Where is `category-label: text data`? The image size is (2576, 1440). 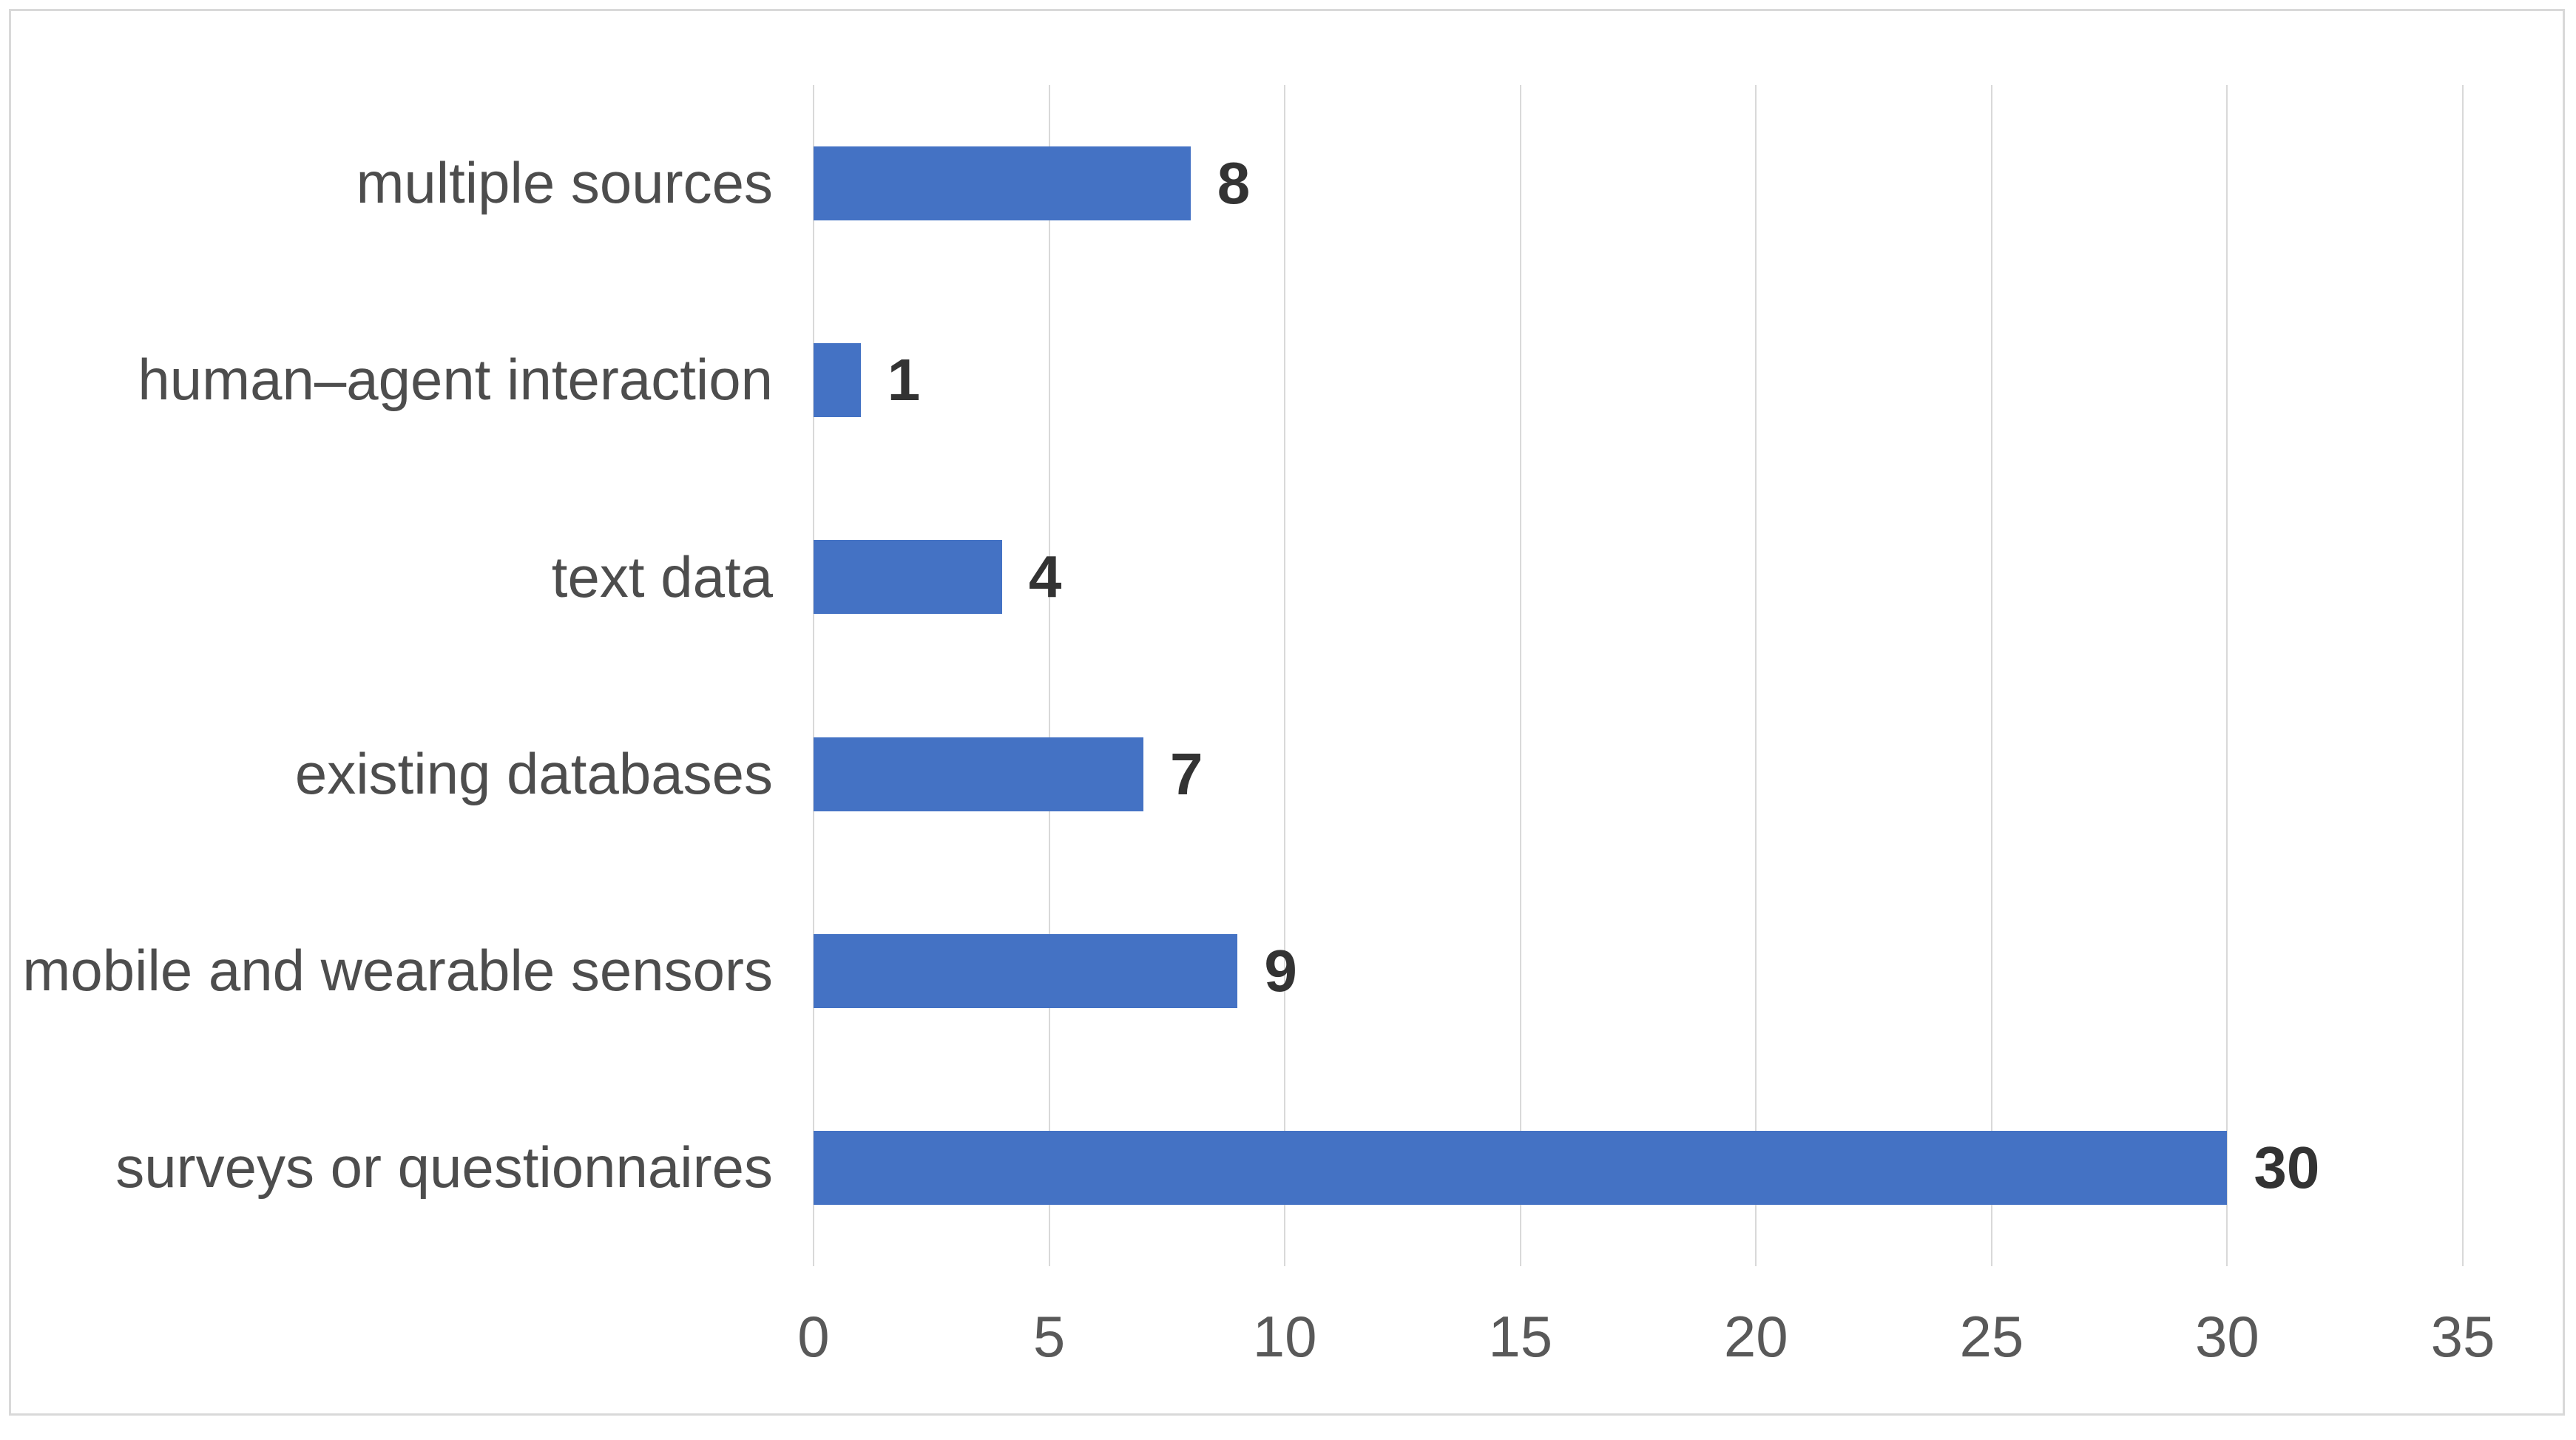
category-label: text data is located at coordinates (662, 576).